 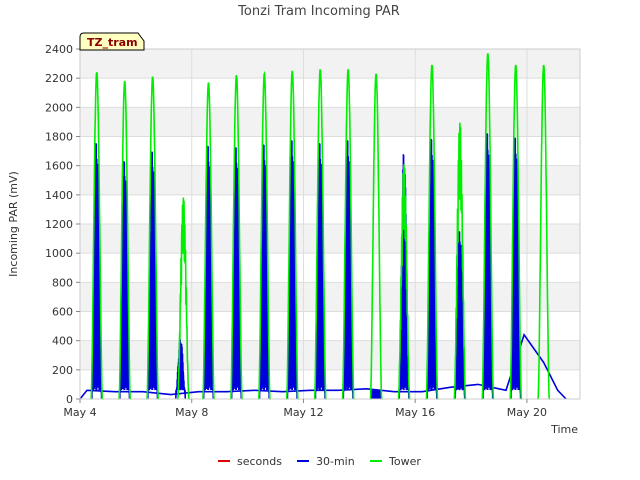 What do you see at coordinates (62, 341) in the screenshot?
I see `y-tick-label: 400` at bounding box center [62, 341].